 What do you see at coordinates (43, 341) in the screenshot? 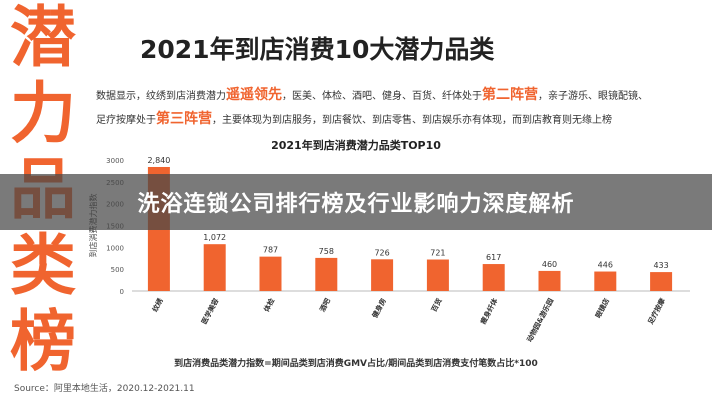
I see `side-word-char: 榜` at bounding box center [43, 341].